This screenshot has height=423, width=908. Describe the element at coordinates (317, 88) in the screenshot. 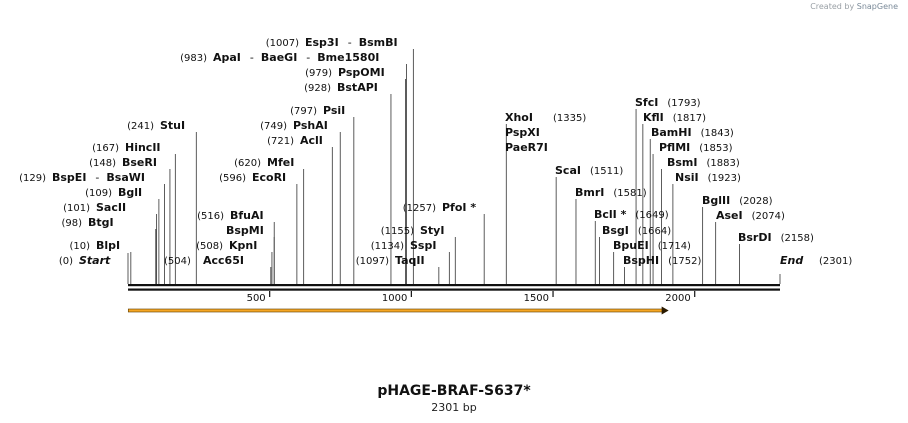

I see `site-position: (928)` at that location.